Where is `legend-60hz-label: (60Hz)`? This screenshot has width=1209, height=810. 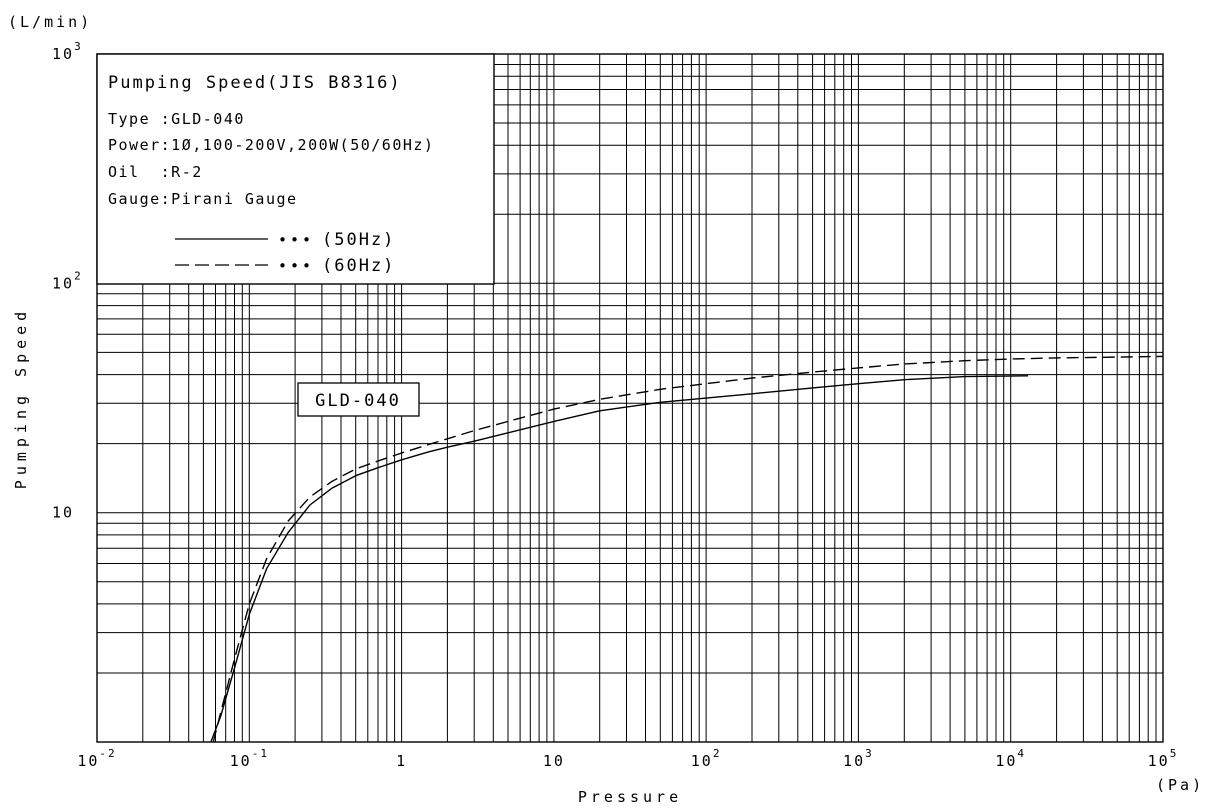 legend-60hz-label: (60Hz) is located at coordinates (358, 266).